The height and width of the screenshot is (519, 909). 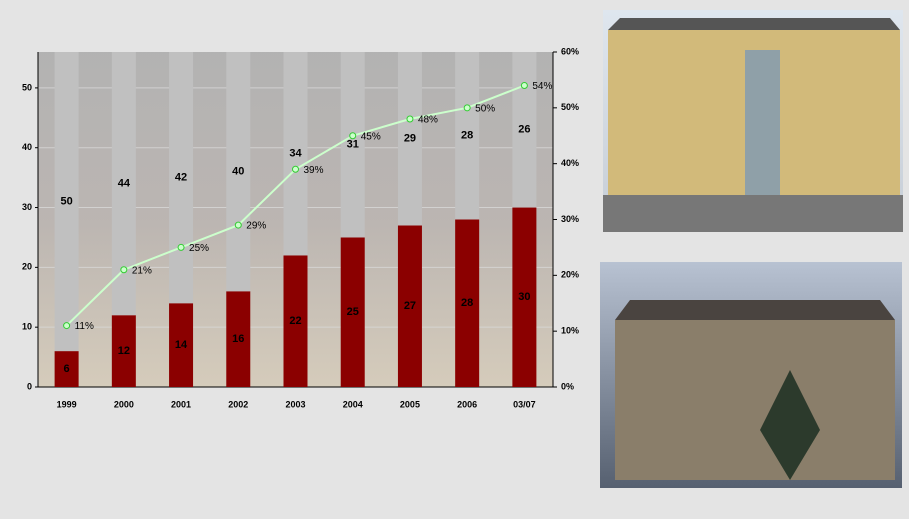 I want to click on bar-label: 31, so click(x=353, y=145).